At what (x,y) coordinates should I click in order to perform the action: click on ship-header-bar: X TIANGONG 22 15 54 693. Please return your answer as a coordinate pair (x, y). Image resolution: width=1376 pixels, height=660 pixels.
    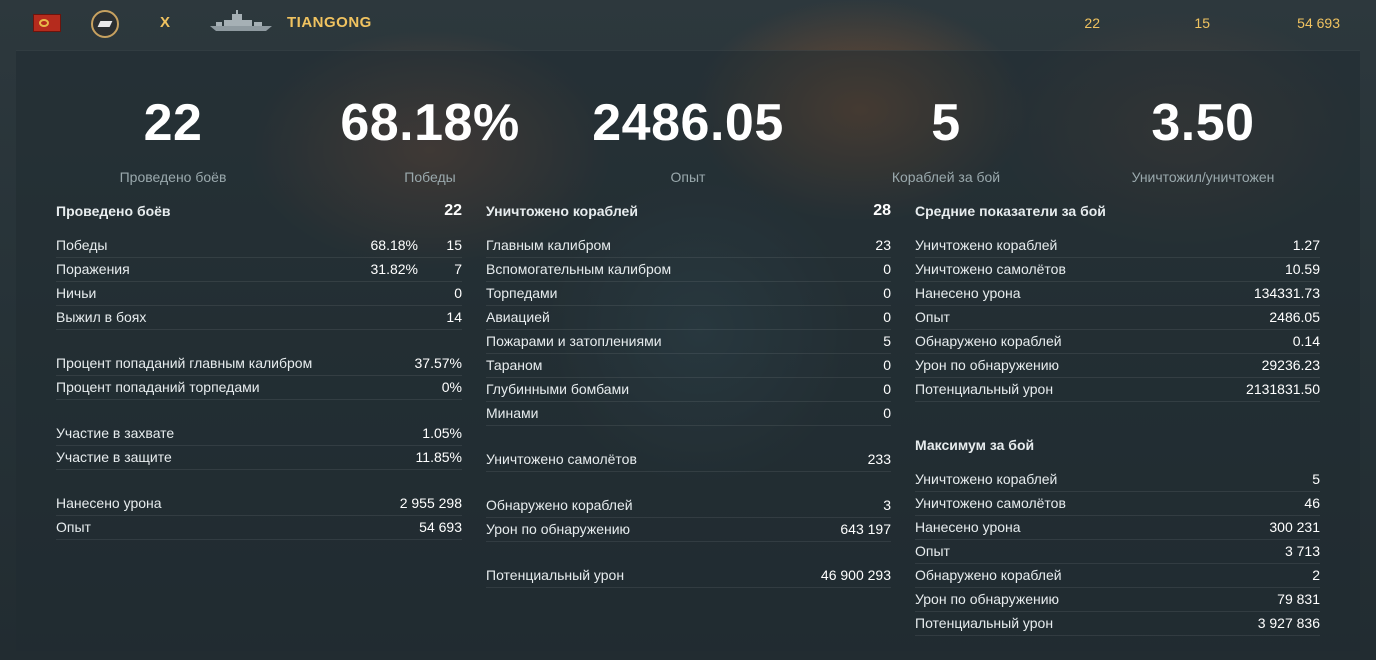
    Looking at the image, I should click on (688, 24).